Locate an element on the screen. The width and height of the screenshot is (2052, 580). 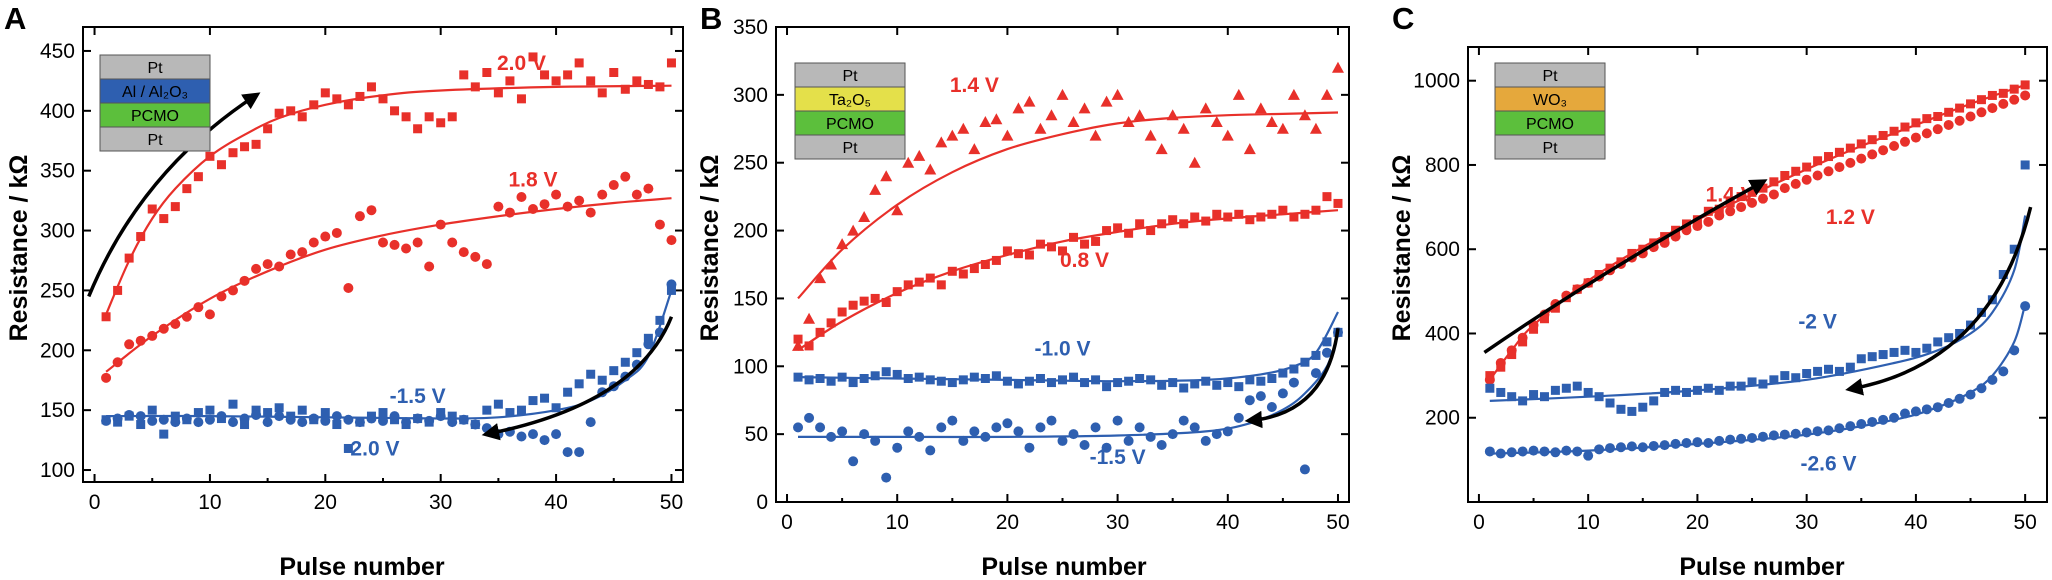
y-tick-label: 400 is located at coordinates (1442, 333).